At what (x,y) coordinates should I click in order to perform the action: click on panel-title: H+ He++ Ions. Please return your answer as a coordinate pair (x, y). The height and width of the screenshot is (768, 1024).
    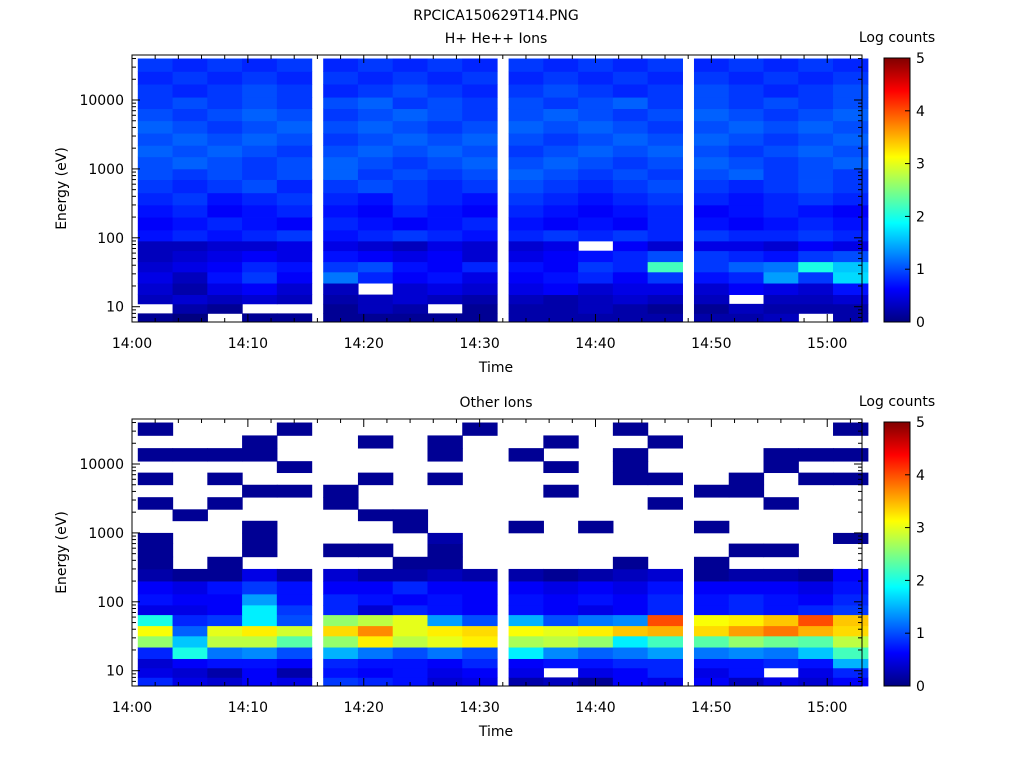
    Looking at the image, I should click on (496, 39).